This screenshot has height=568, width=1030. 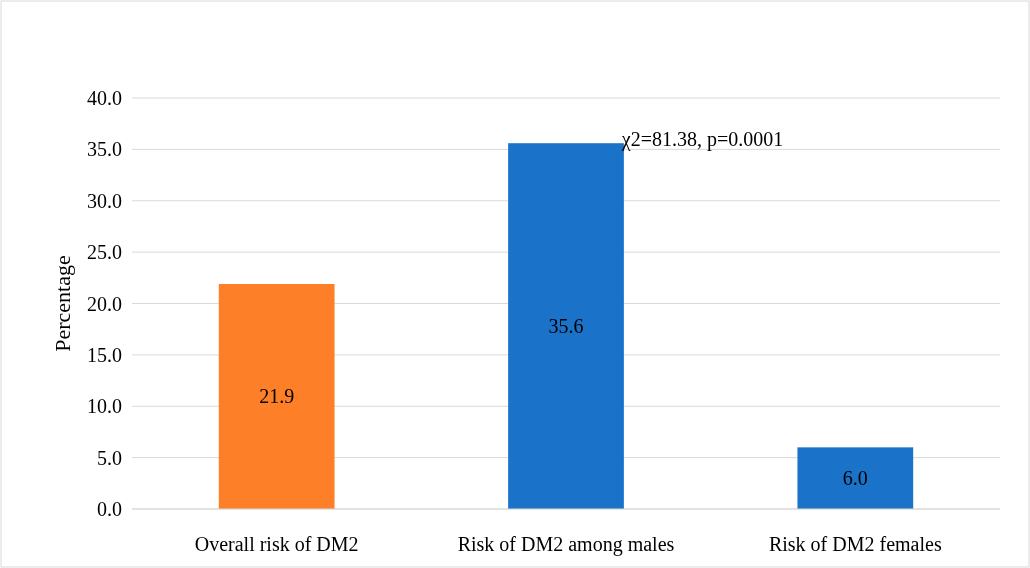 I want to click on x-tick-label: Risk of DM2 among males, so click(x=566, y=544).